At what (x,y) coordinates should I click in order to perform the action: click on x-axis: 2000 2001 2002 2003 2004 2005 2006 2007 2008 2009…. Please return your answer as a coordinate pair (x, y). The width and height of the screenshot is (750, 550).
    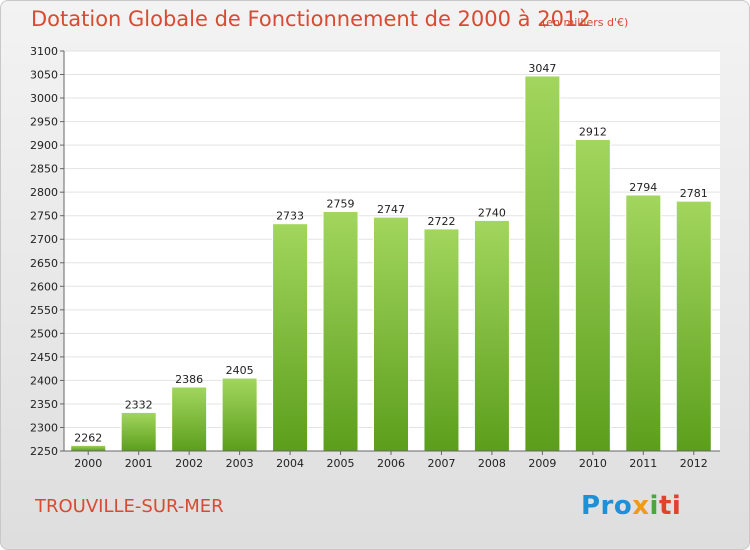
    Looking at the image, I should click on (392, 460).